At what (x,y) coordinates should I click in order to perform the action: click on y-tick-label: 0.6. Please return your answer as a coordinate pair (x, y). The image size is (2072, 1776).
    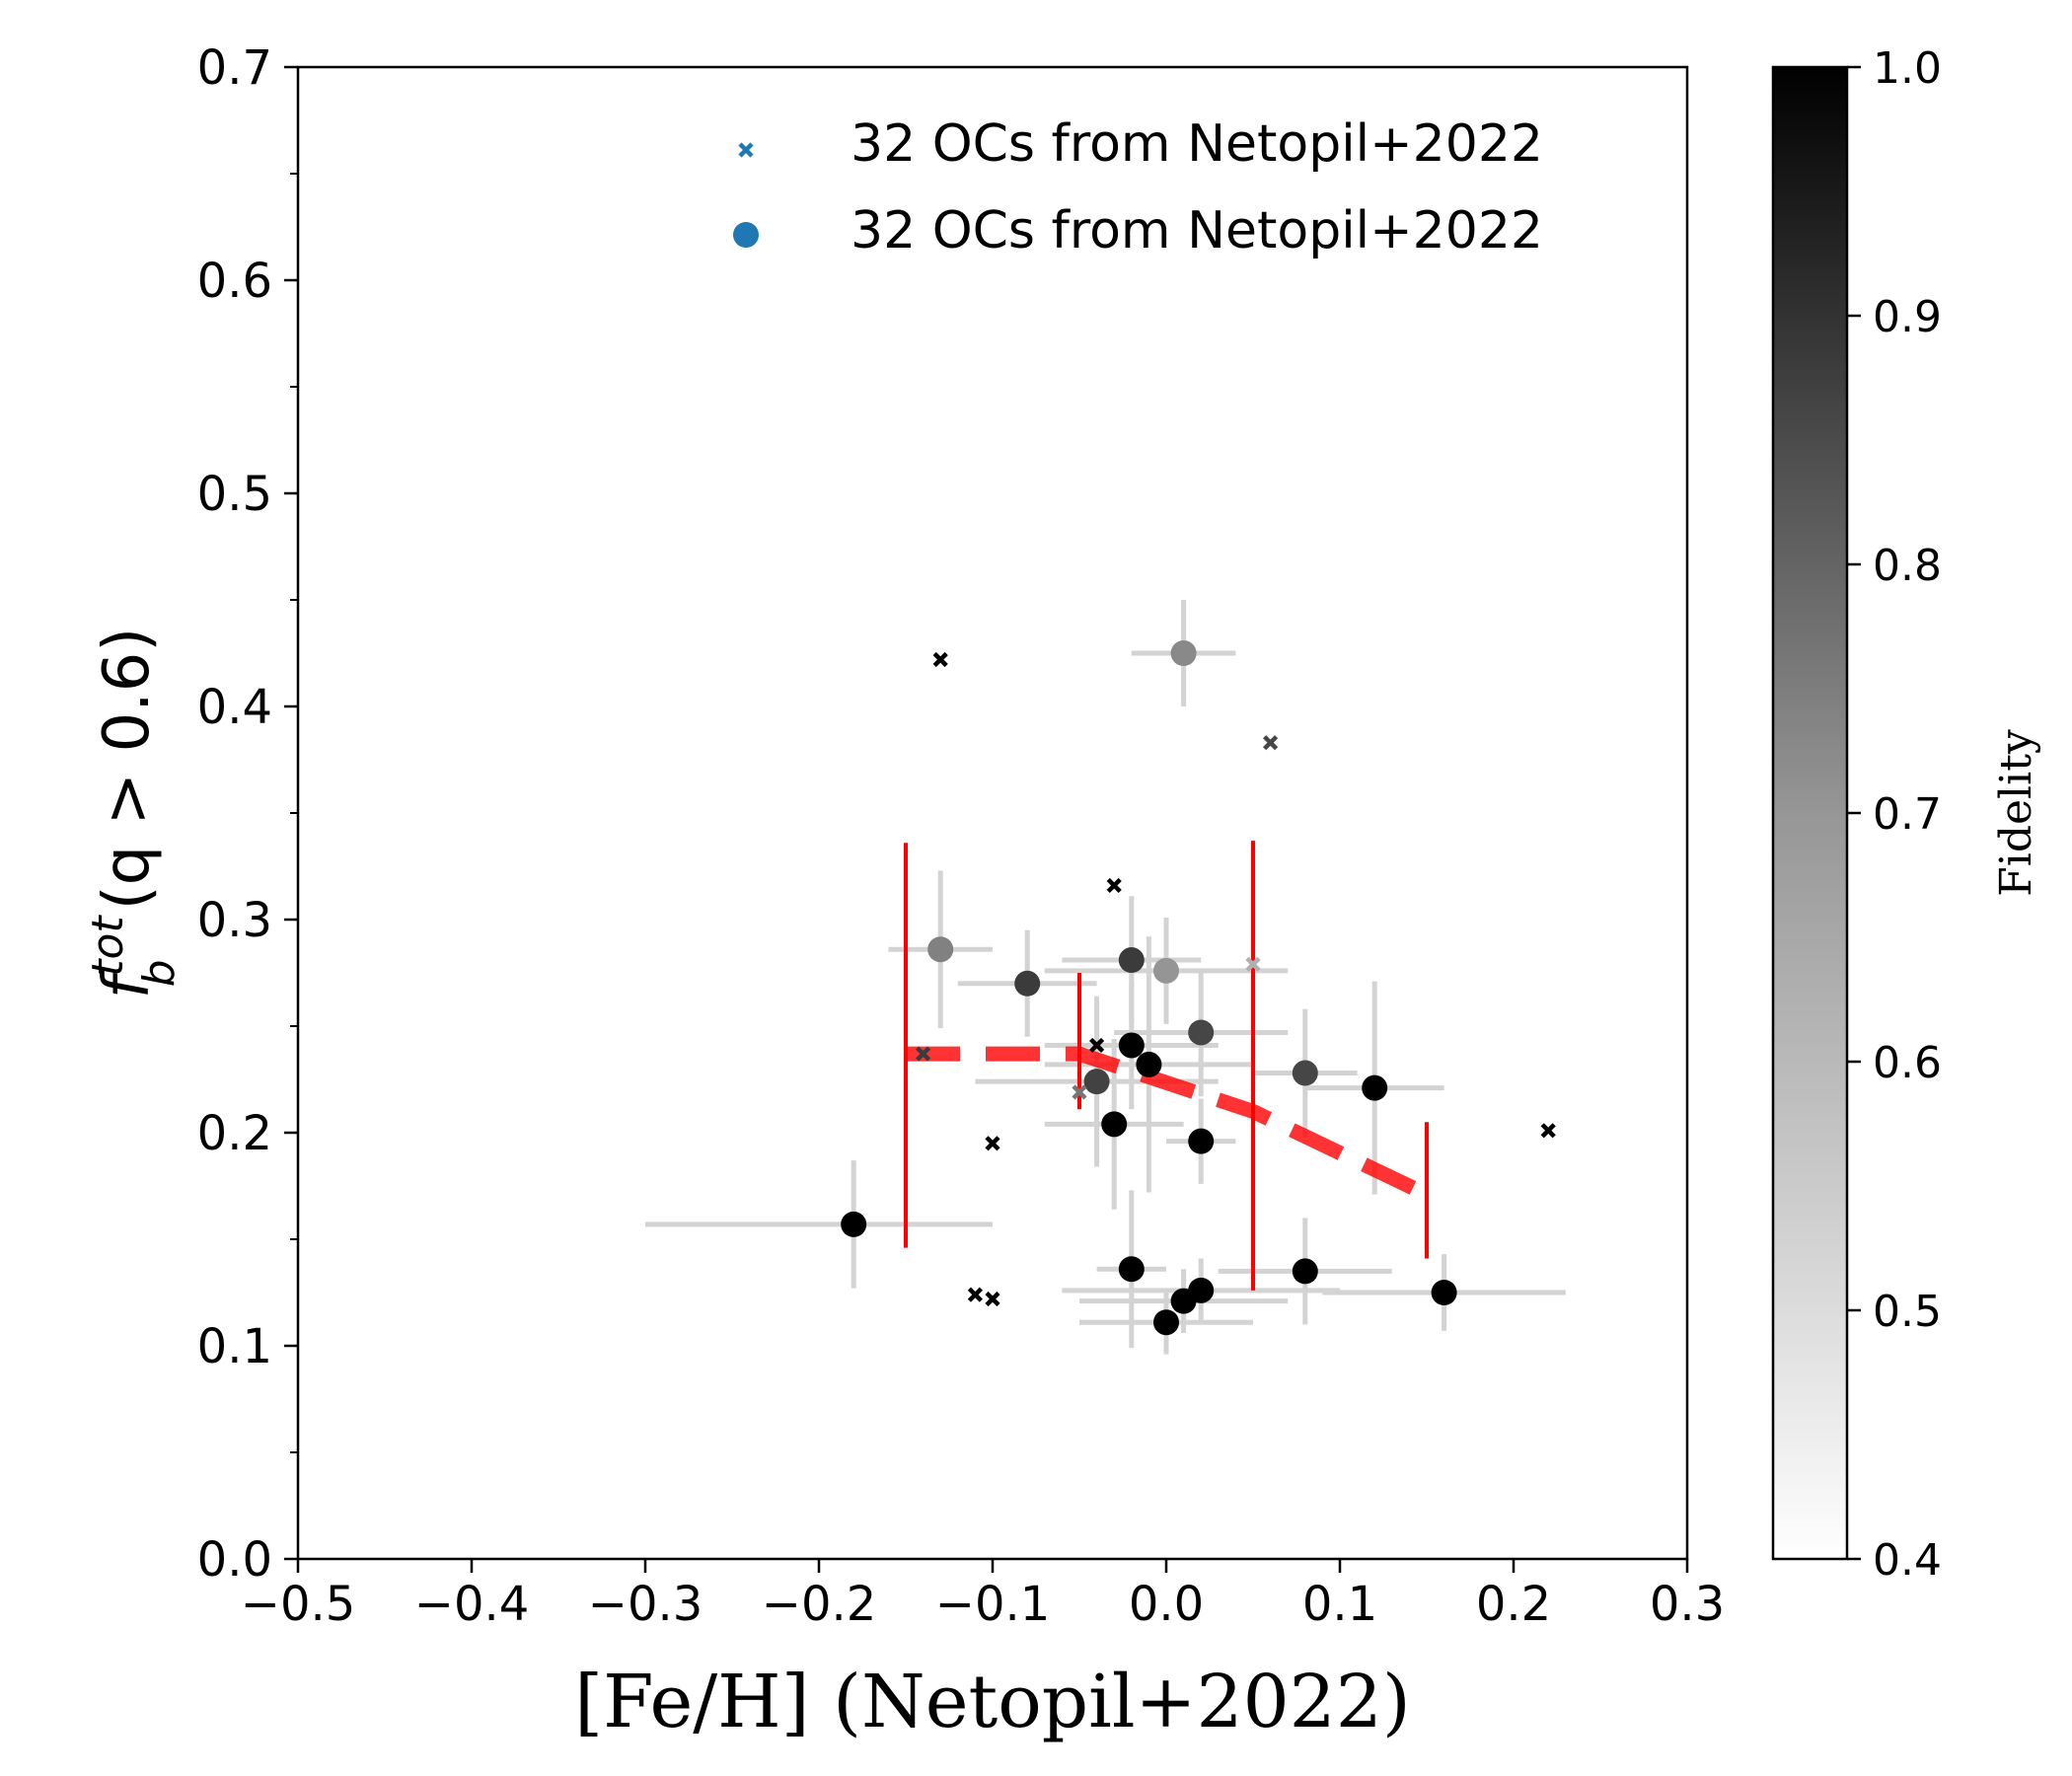
    Looking at the image, I should click on (235, 281).